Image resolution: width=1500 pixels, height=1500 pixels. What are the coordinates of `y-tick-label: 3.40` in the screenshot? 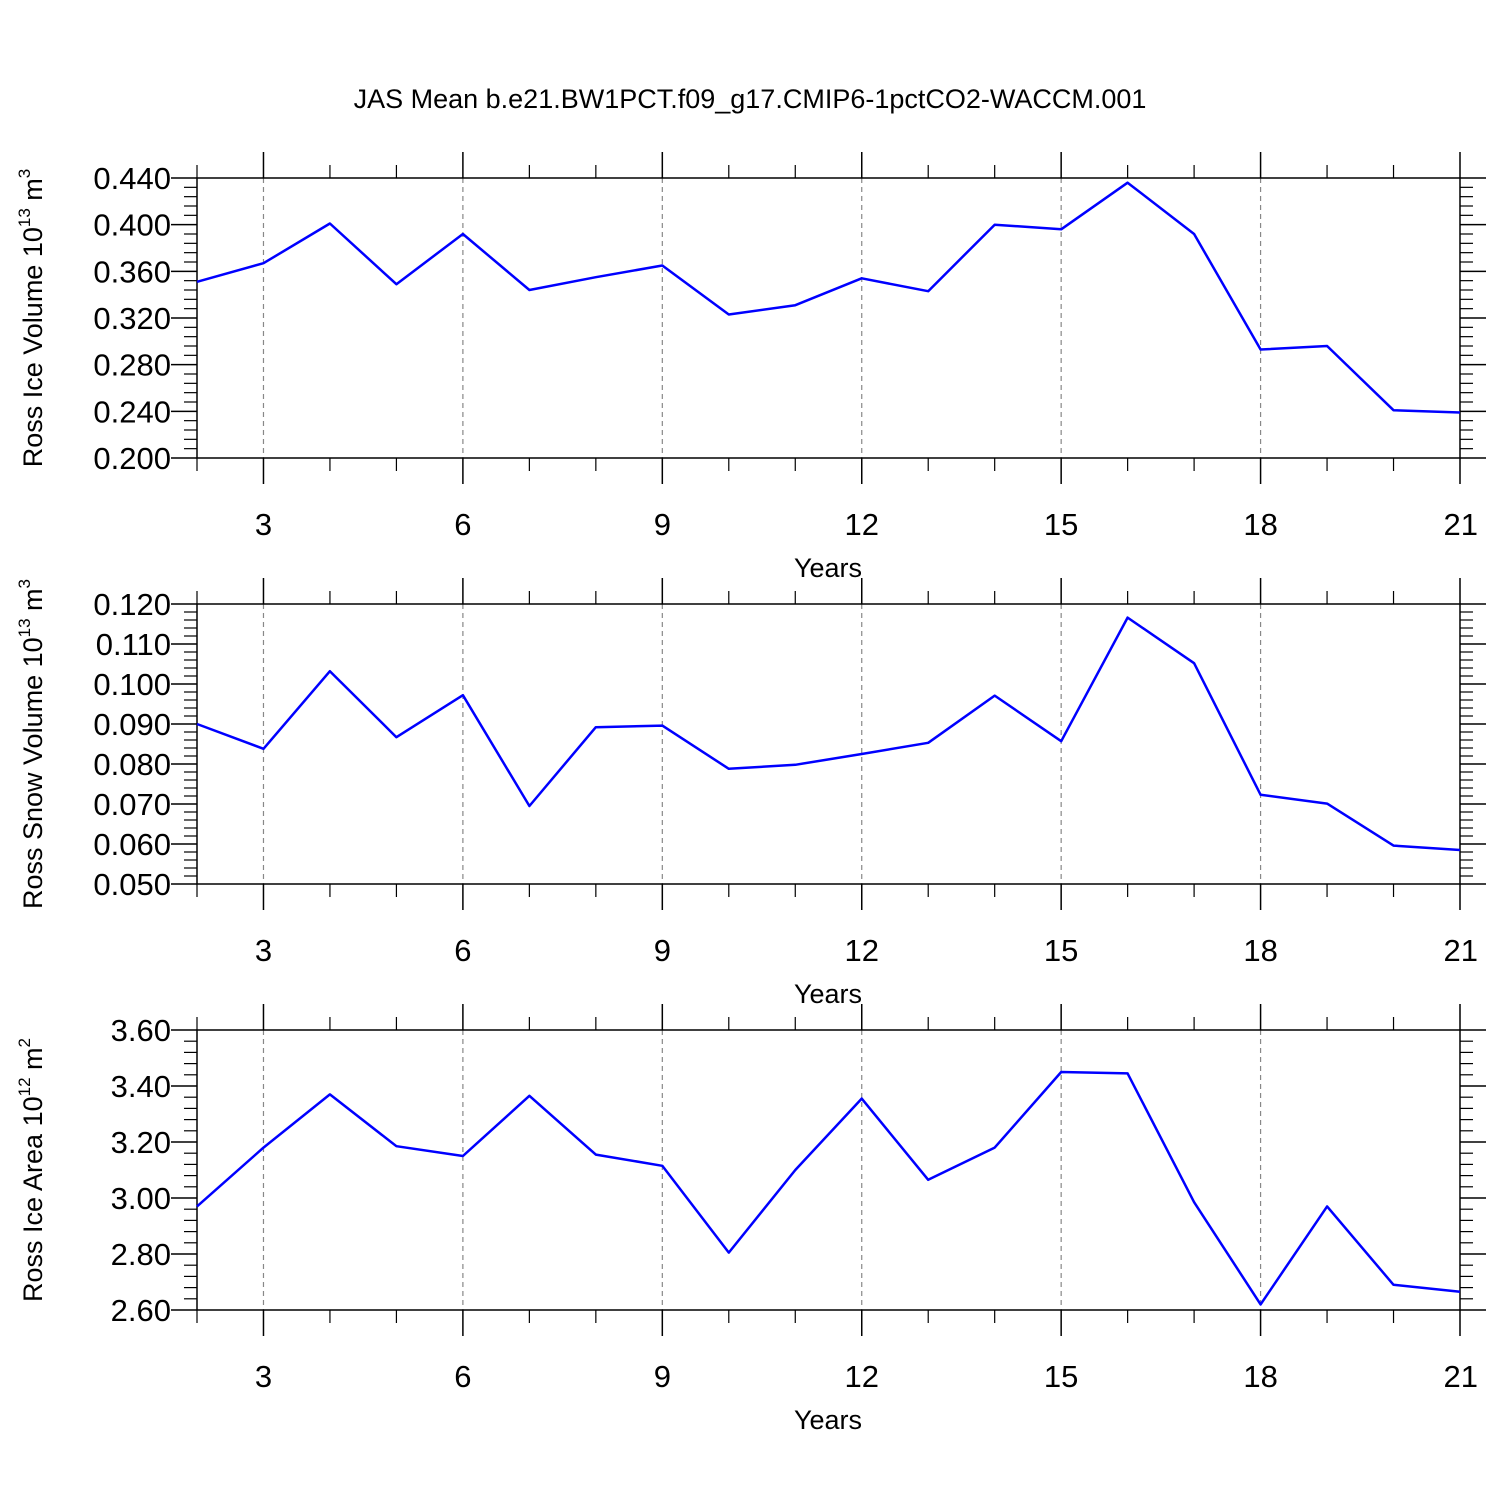 It's located at (141, 1086).